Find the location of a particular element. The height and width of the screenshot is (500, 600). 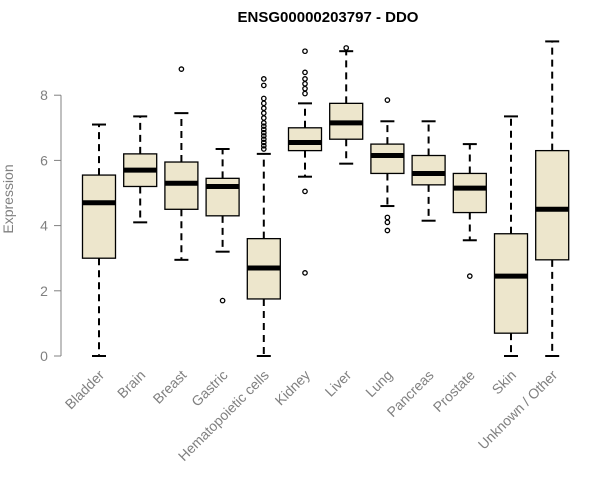

x-tick-label: Brain is located at coordinates (131, 384).